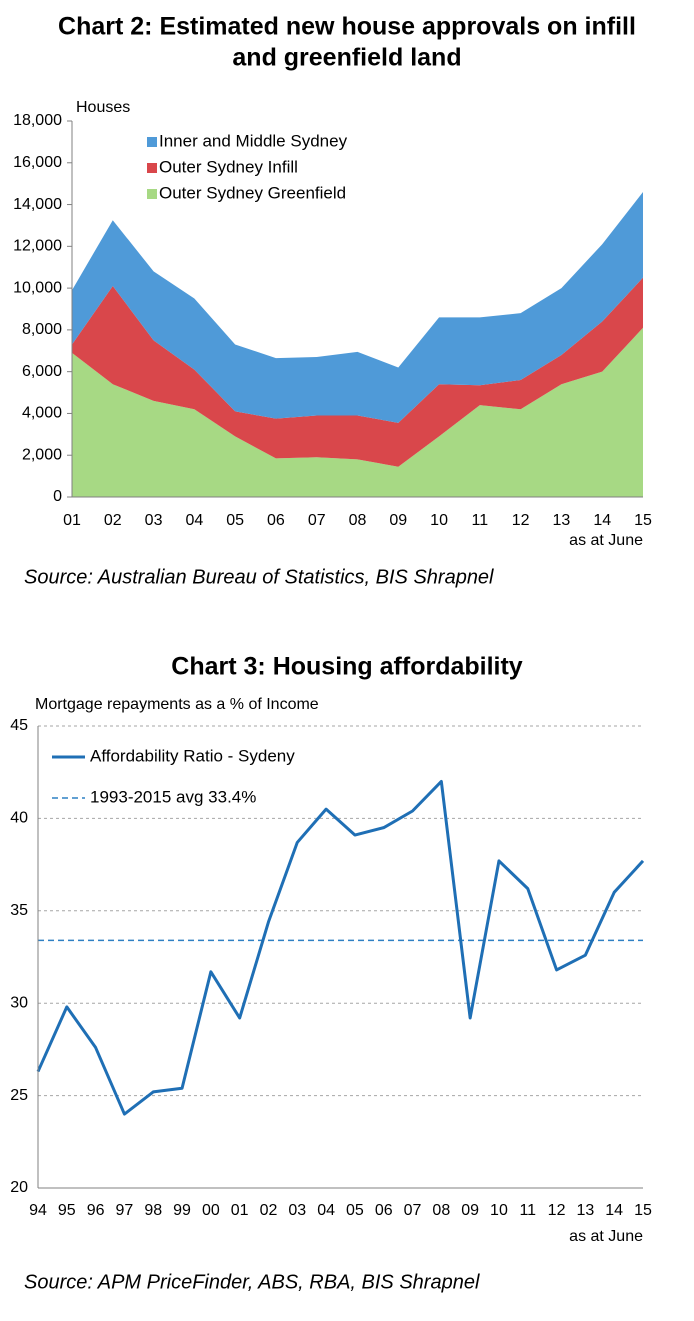 This screenshot has width=694, height=1321. I want to click on y-tick-label: 0, so click(57, 496).